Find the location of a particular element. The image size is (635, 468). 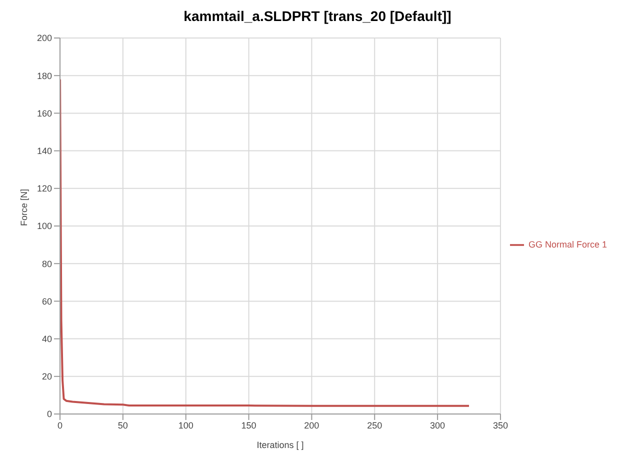

y-tick-label: 0 is located at coordinates (49, 414).